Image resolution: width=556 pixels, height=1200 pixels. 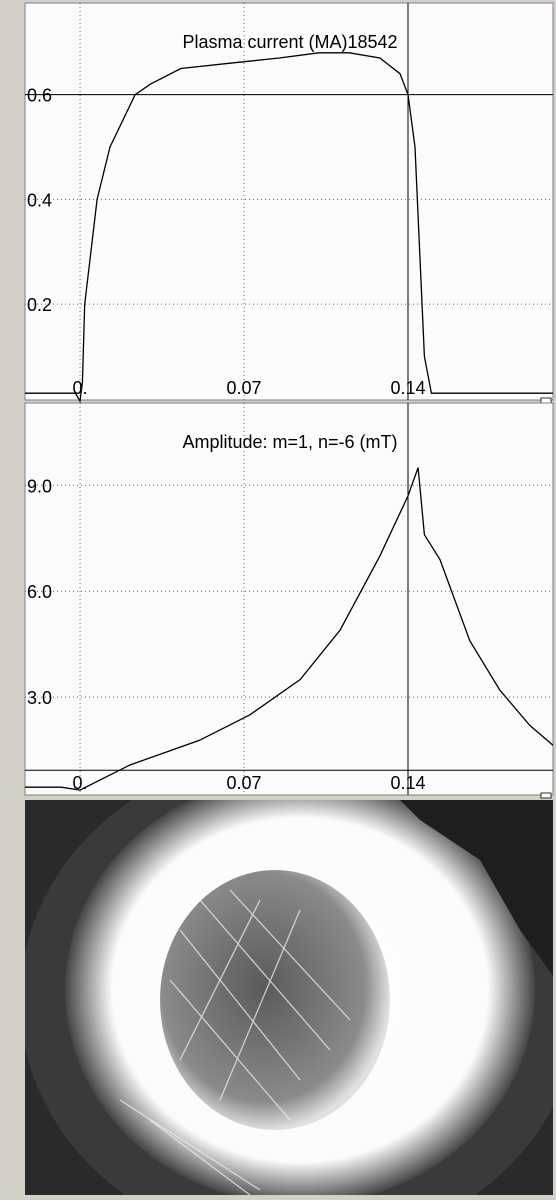 What do you see at coordinates (39, 486) in the screenshot?
I see `y-tick-label: 9.0` at bounding box center [39, 486].